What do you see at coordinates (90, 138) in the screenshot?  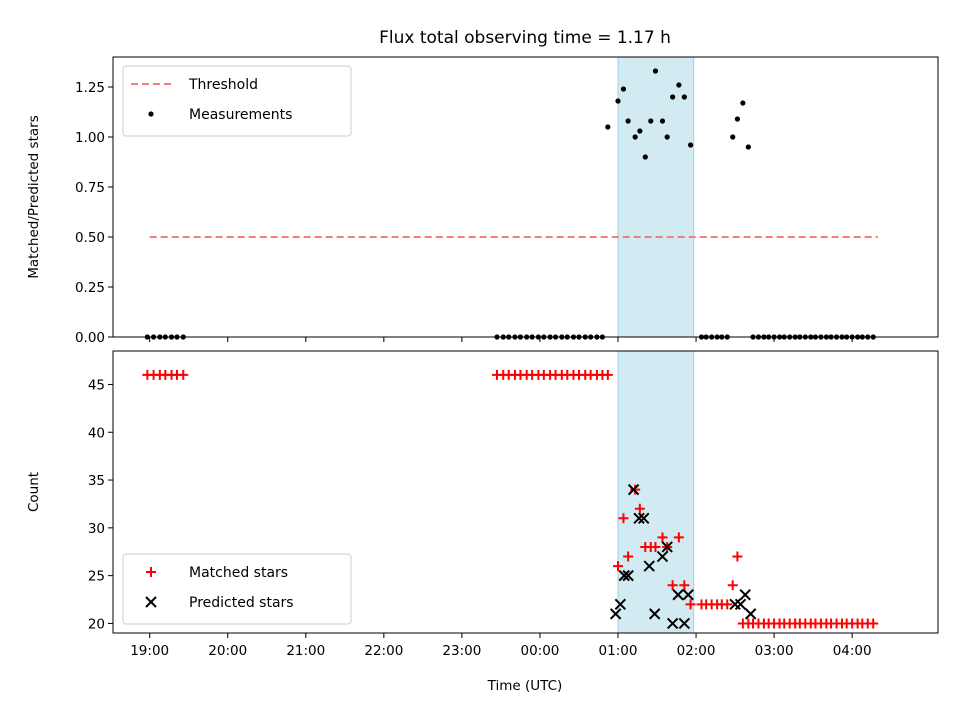 I see `y-tick-label: 1.00` at bounding box center [90, 138].